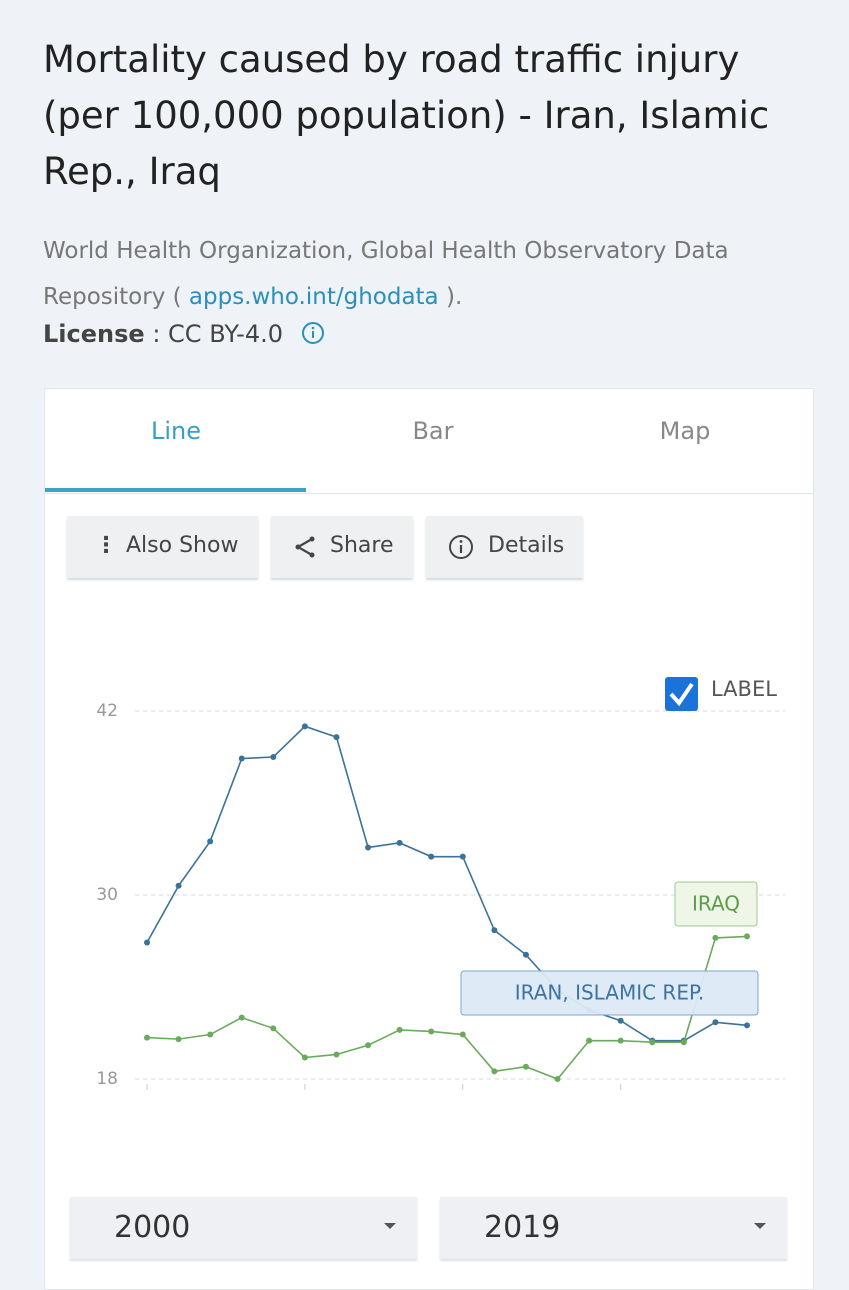 This screenshot has height=1290, width=849. I want to click on also-show-button: ⋮ Also Show, so click(162, 547).